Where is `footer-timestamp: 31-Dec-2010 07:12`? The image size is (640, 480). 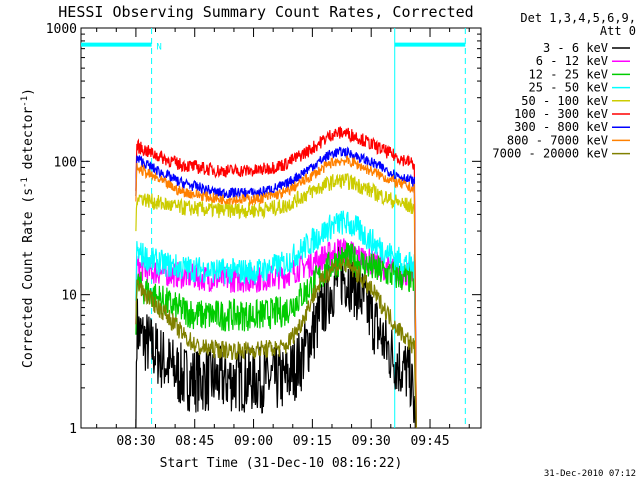 footer-timestamp: 31-Dec-2010 07:12 is located at coordinates (590, 474).